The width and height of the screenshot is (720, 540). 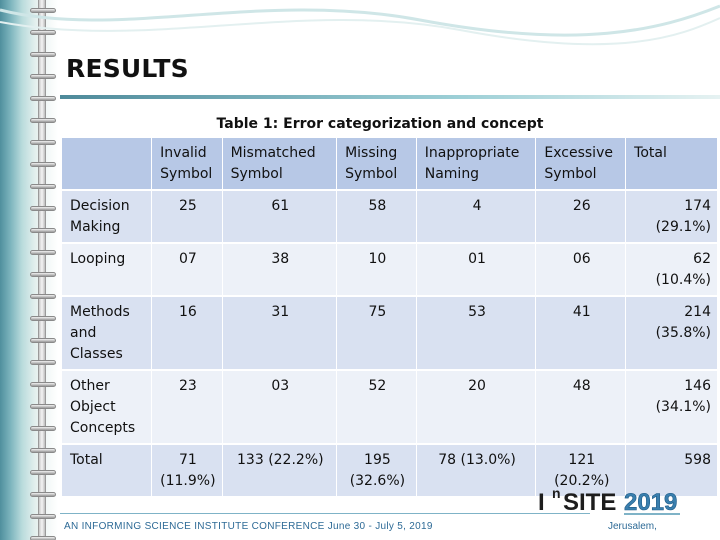 I want to click on header-total: Total, so click(x=671, y=164).